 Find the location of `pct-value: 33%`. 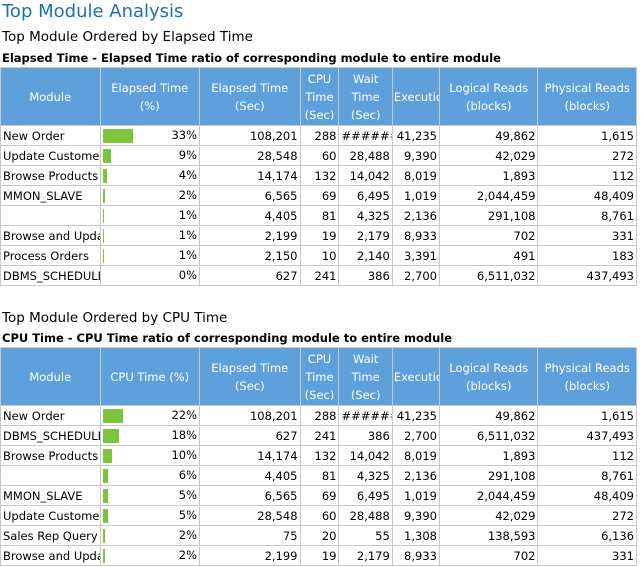

pct-value: 33% is located at coordinates (184, 135).